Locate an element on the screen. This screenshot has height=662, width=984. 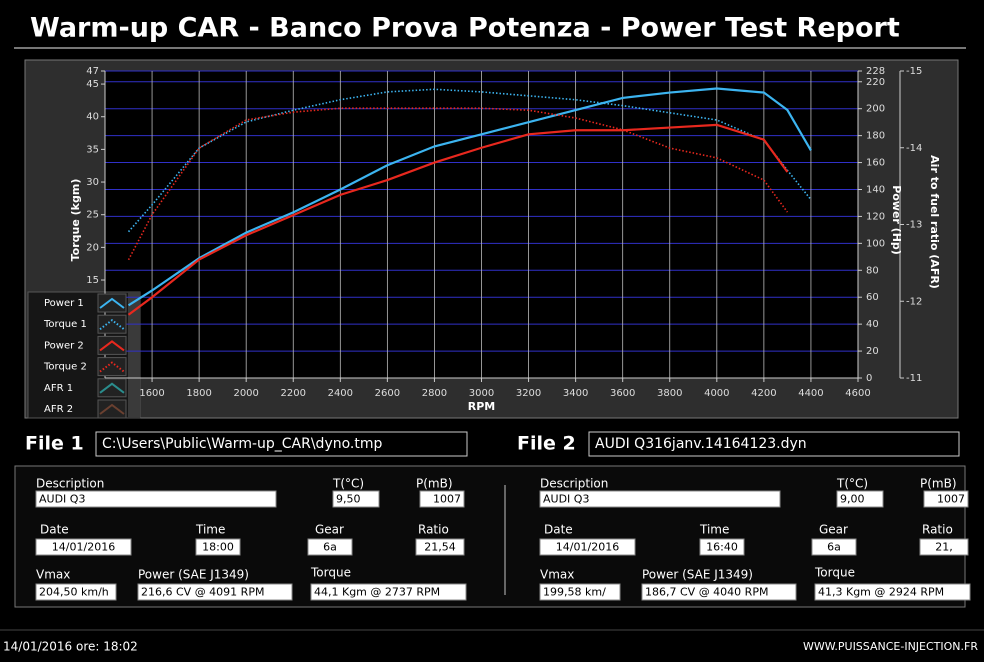
field-value: 44,1 Kgm @ 2737 RPM is located at coordinates (377, 592).